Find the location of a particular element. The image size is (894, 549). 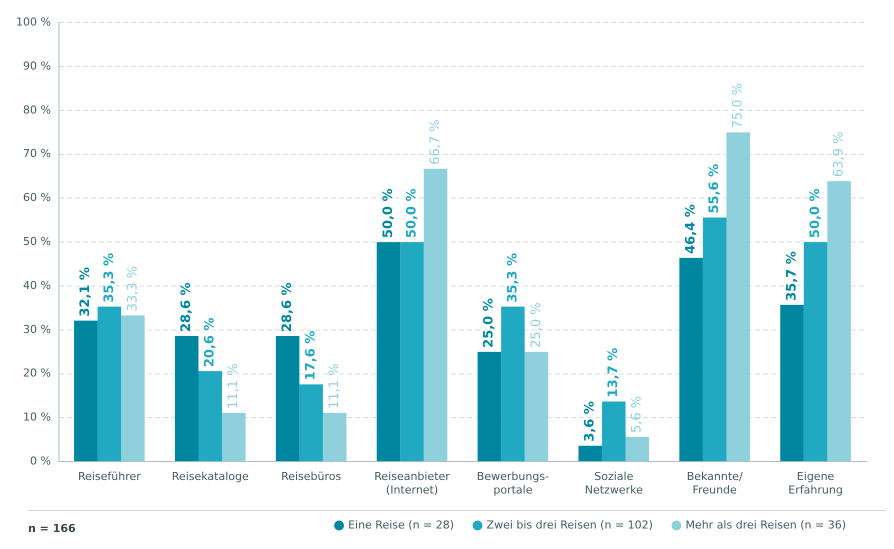

legend-label: Zwei bis drei Reisen (n = 102) is located at coordinates (569, 525).